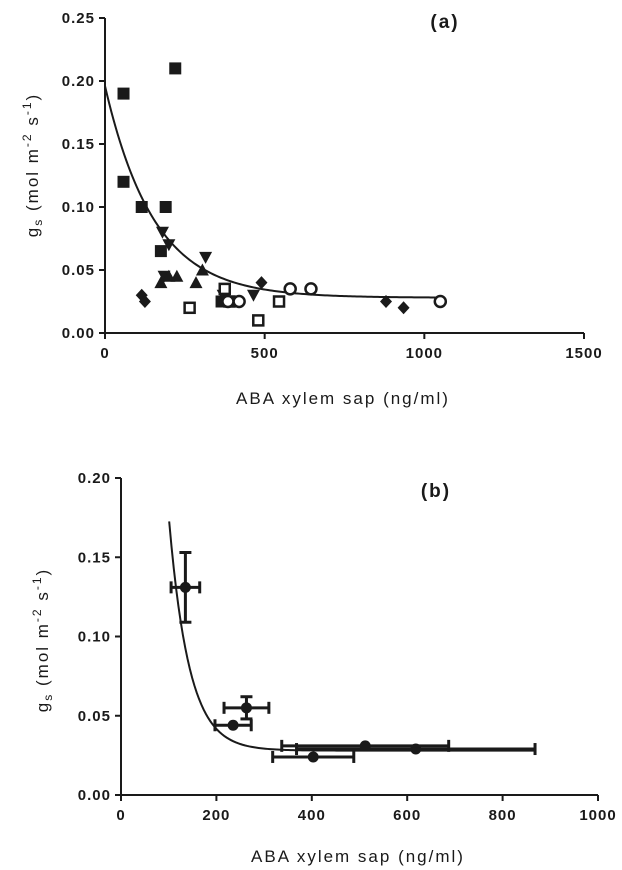 This screenshot has width=622, height=870. I want to click on y-tick-label-a: 0.00, so click(78, 333).